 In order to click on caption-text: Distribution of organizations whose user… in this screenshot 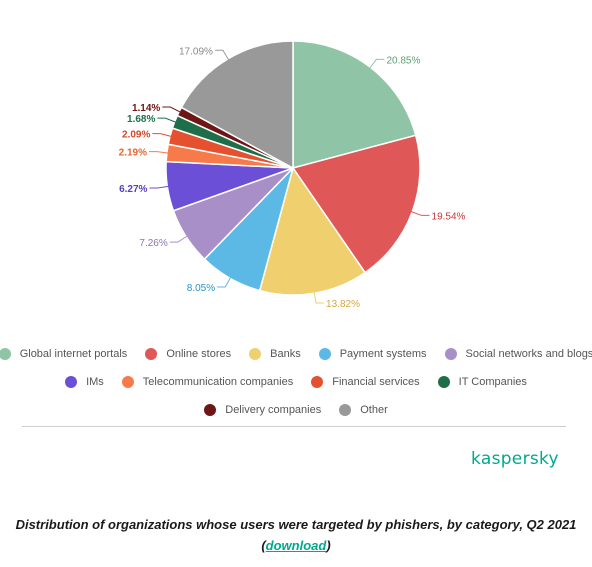, I will do `click(296, 524)`.